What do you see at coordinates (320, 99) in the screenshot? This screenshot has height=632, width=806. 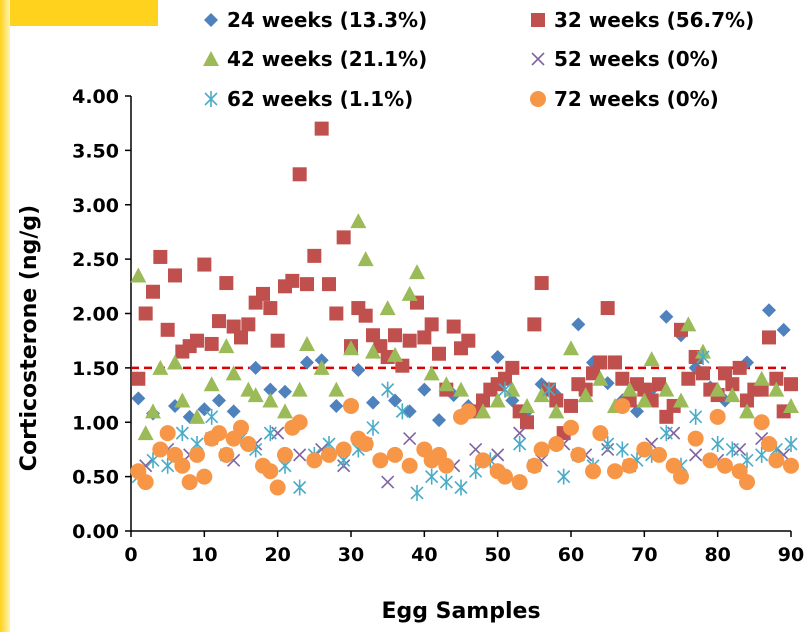 I see `legend-label: 62 weeks (1.1%)` at bounding box center [320, 99].